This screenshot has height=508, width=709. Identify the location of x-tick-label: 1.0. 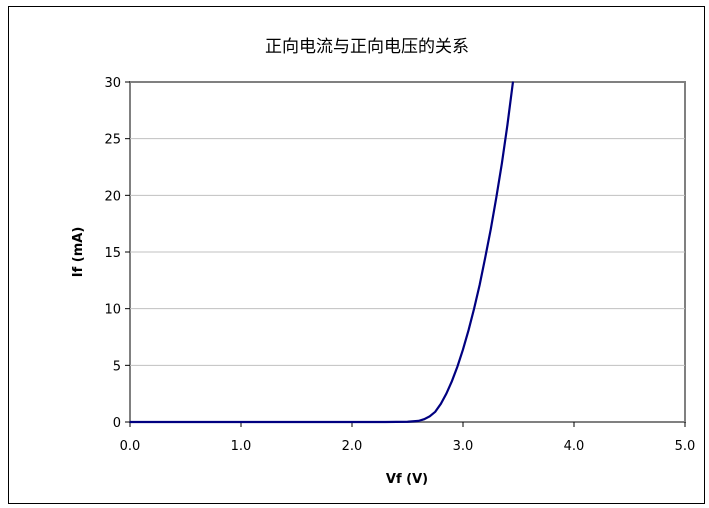
(241, 446).